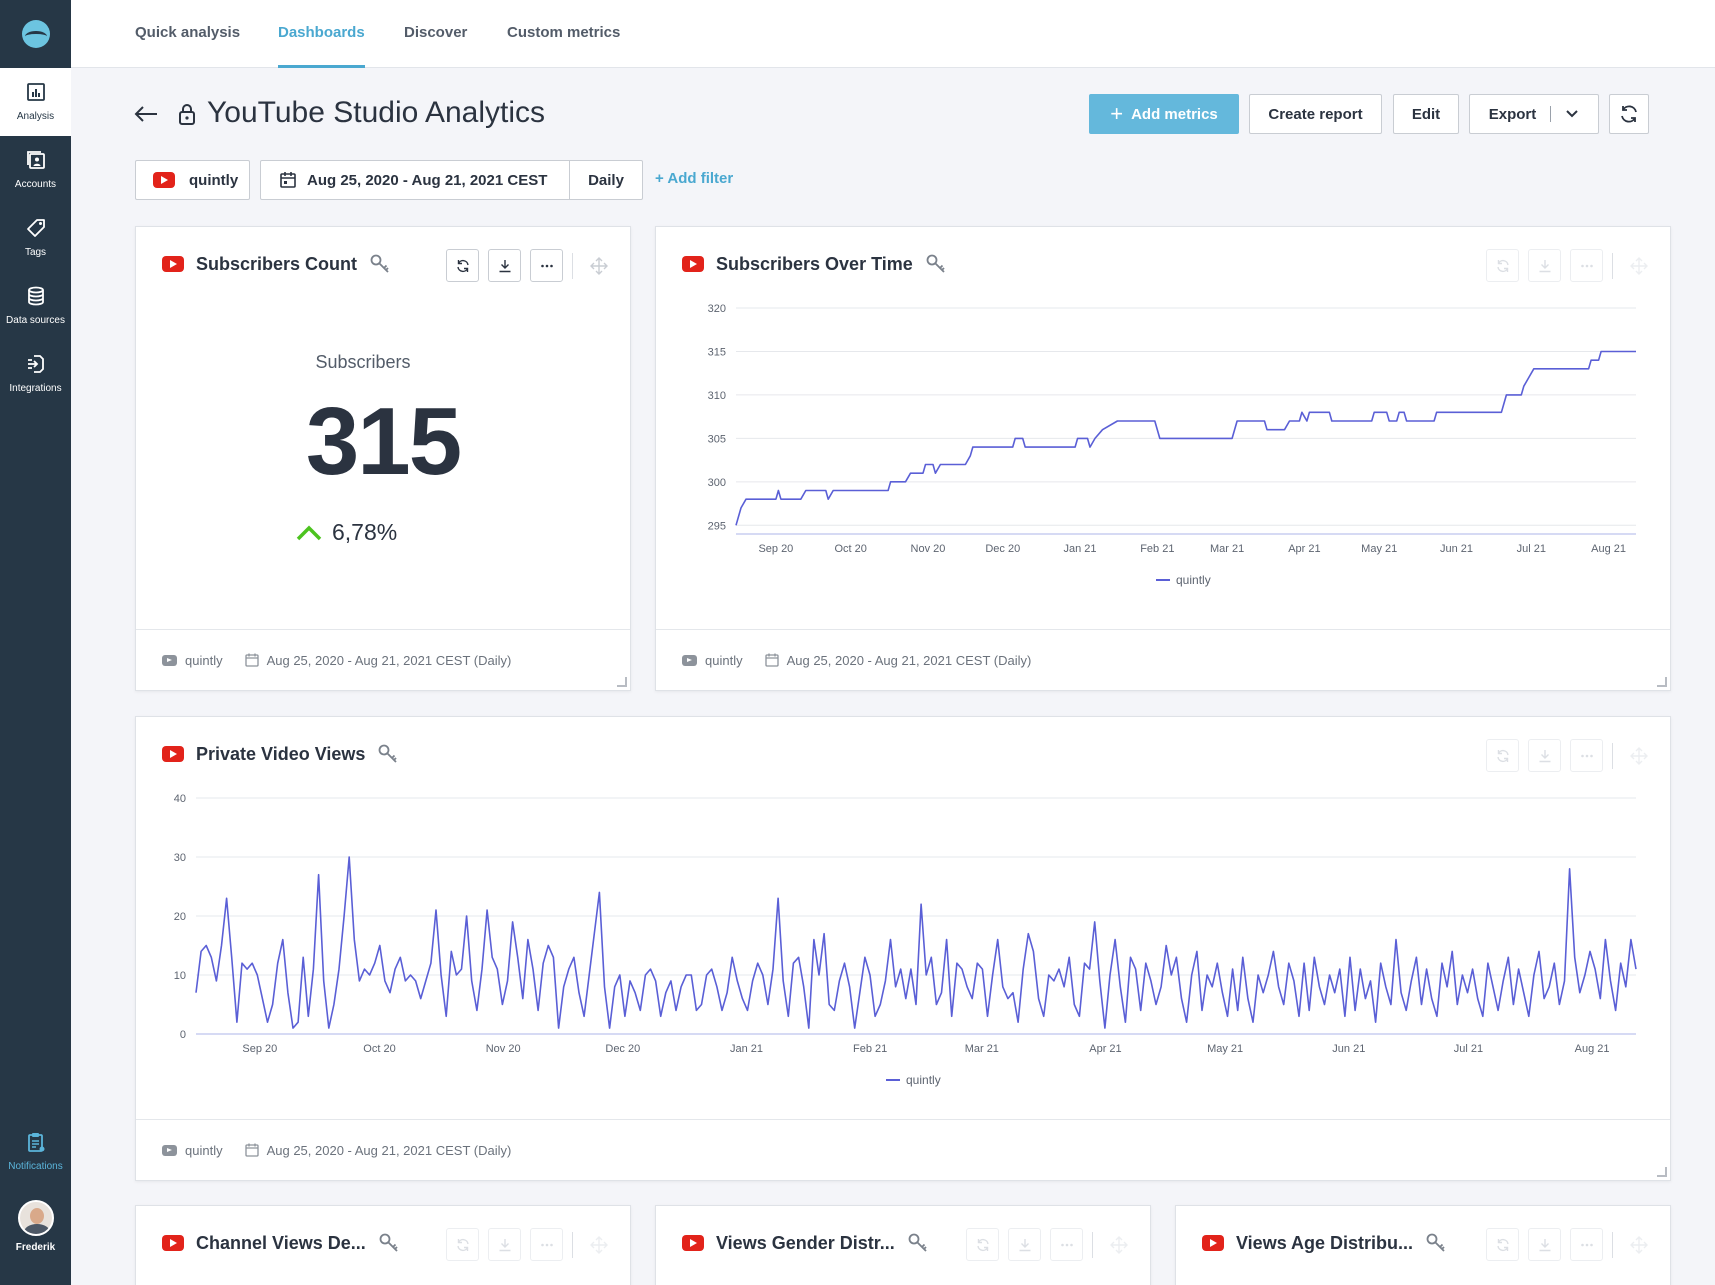 This screenshot has height=1285, width=1715. What do you see at coordinates (35, 374) in the screenshot?
I see `sidebar-item-integrations: Integrations` at bounding box center [35, 374].